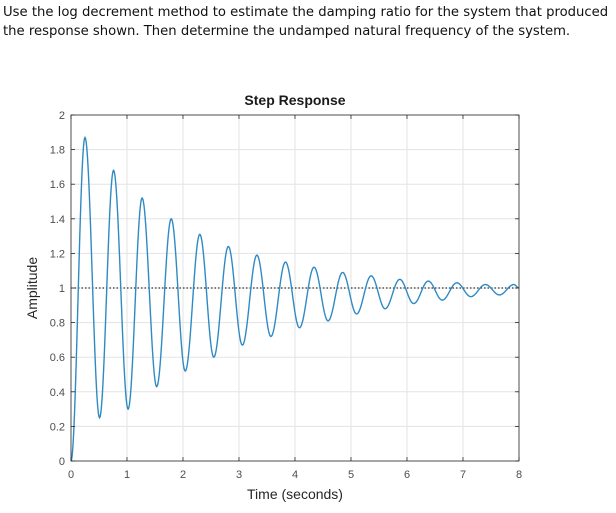 The width and height of the screenshot is (616, 513). I want to click on y-tick-label: 1.2, so click(57, 254).